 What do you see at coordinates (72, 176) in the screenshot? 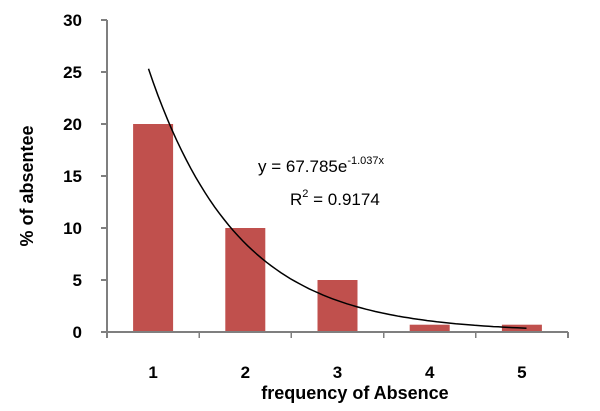
I see `y-tick-label-15: 15` at bounding box center [72, 176].